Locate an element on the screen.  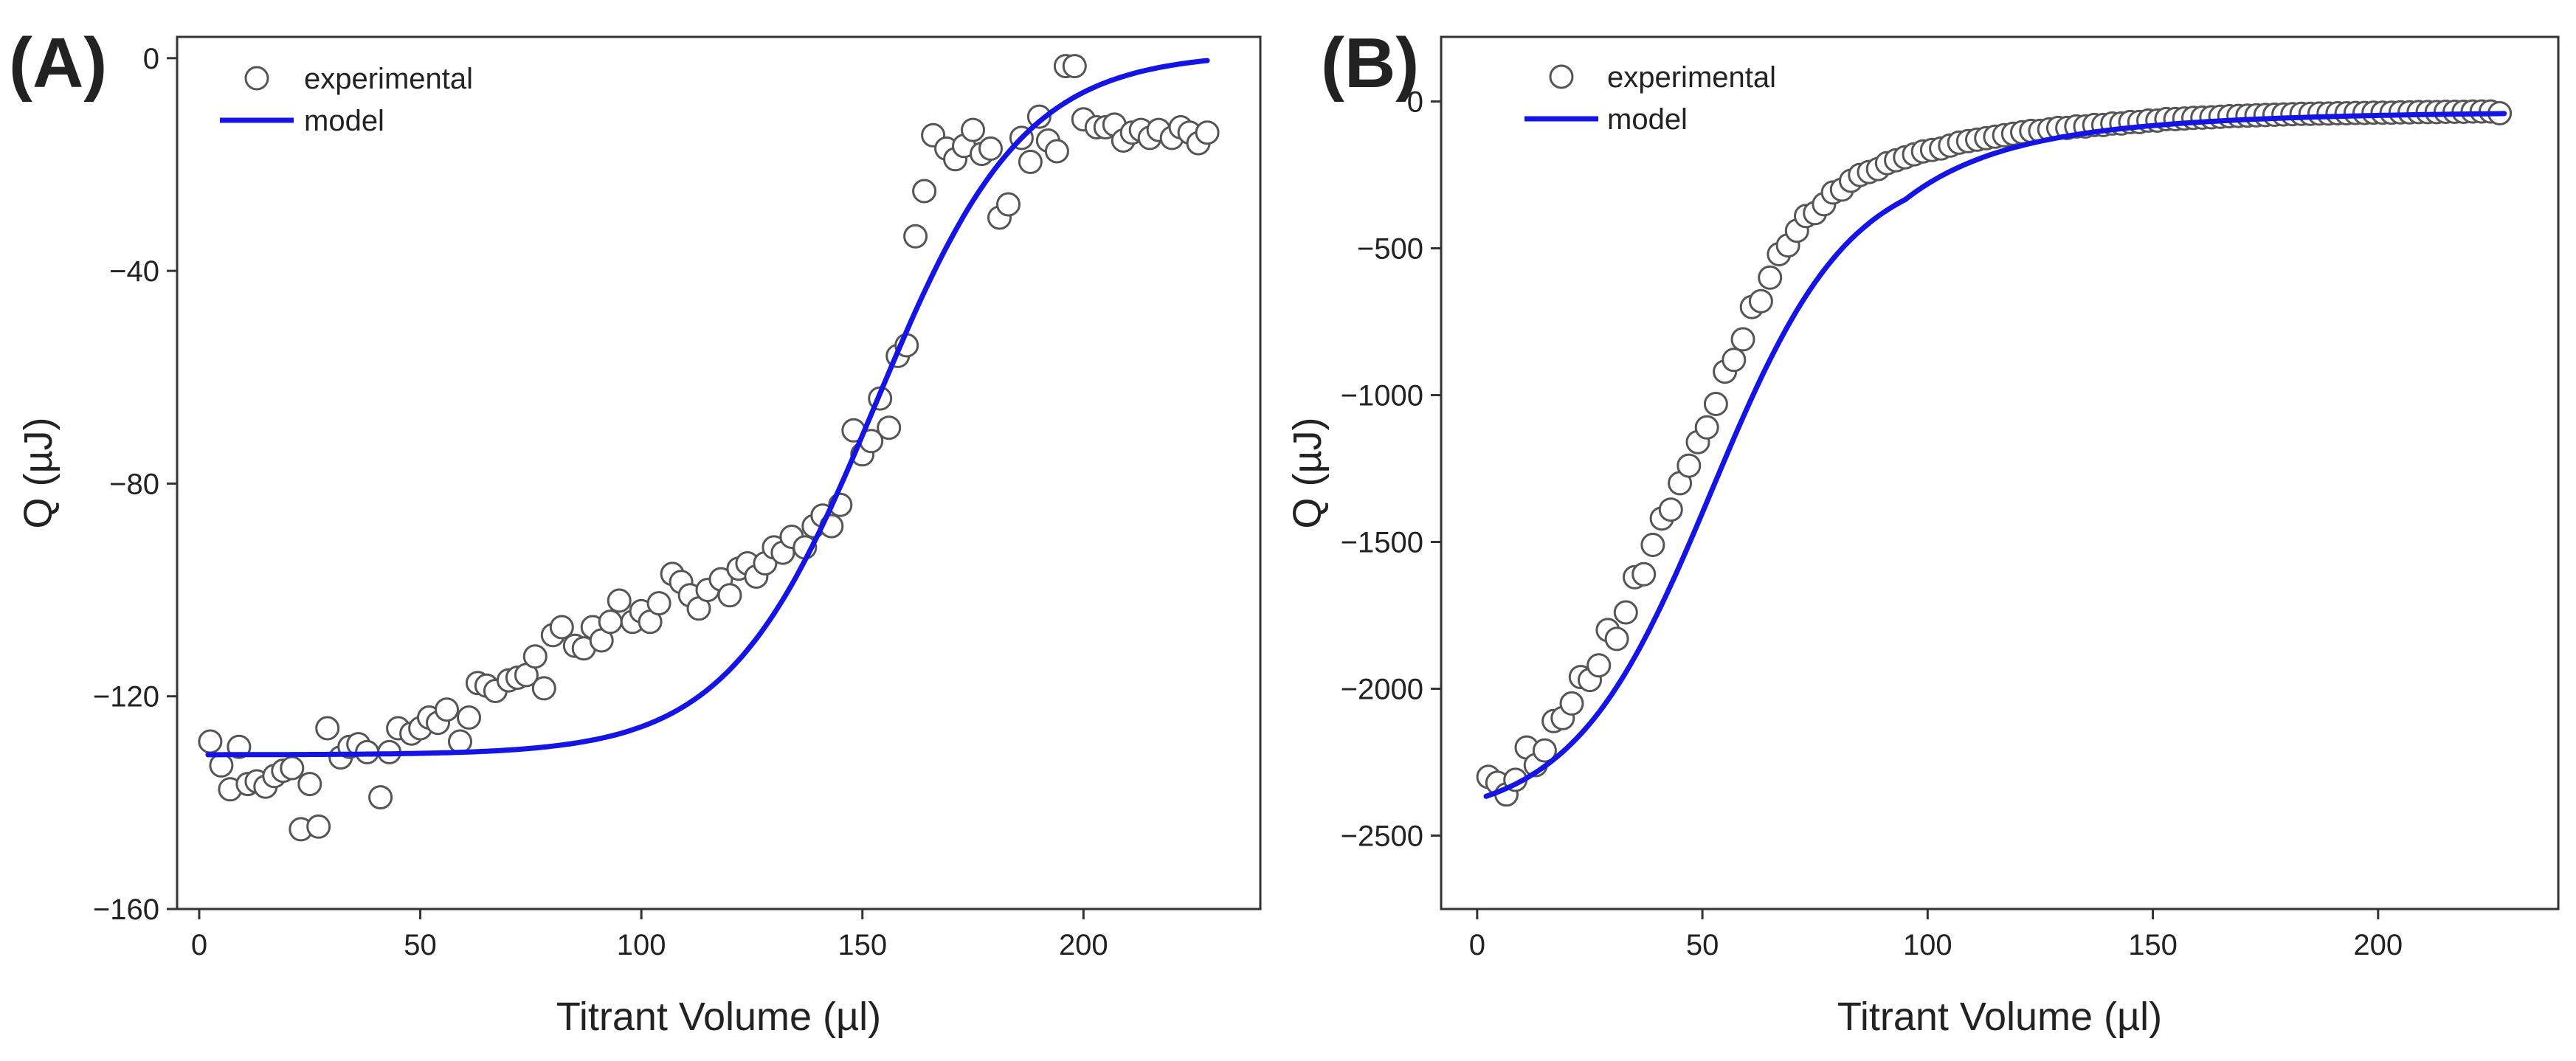
panel-b-y-tick-label: −500 is located at coordinates (1390, 249).